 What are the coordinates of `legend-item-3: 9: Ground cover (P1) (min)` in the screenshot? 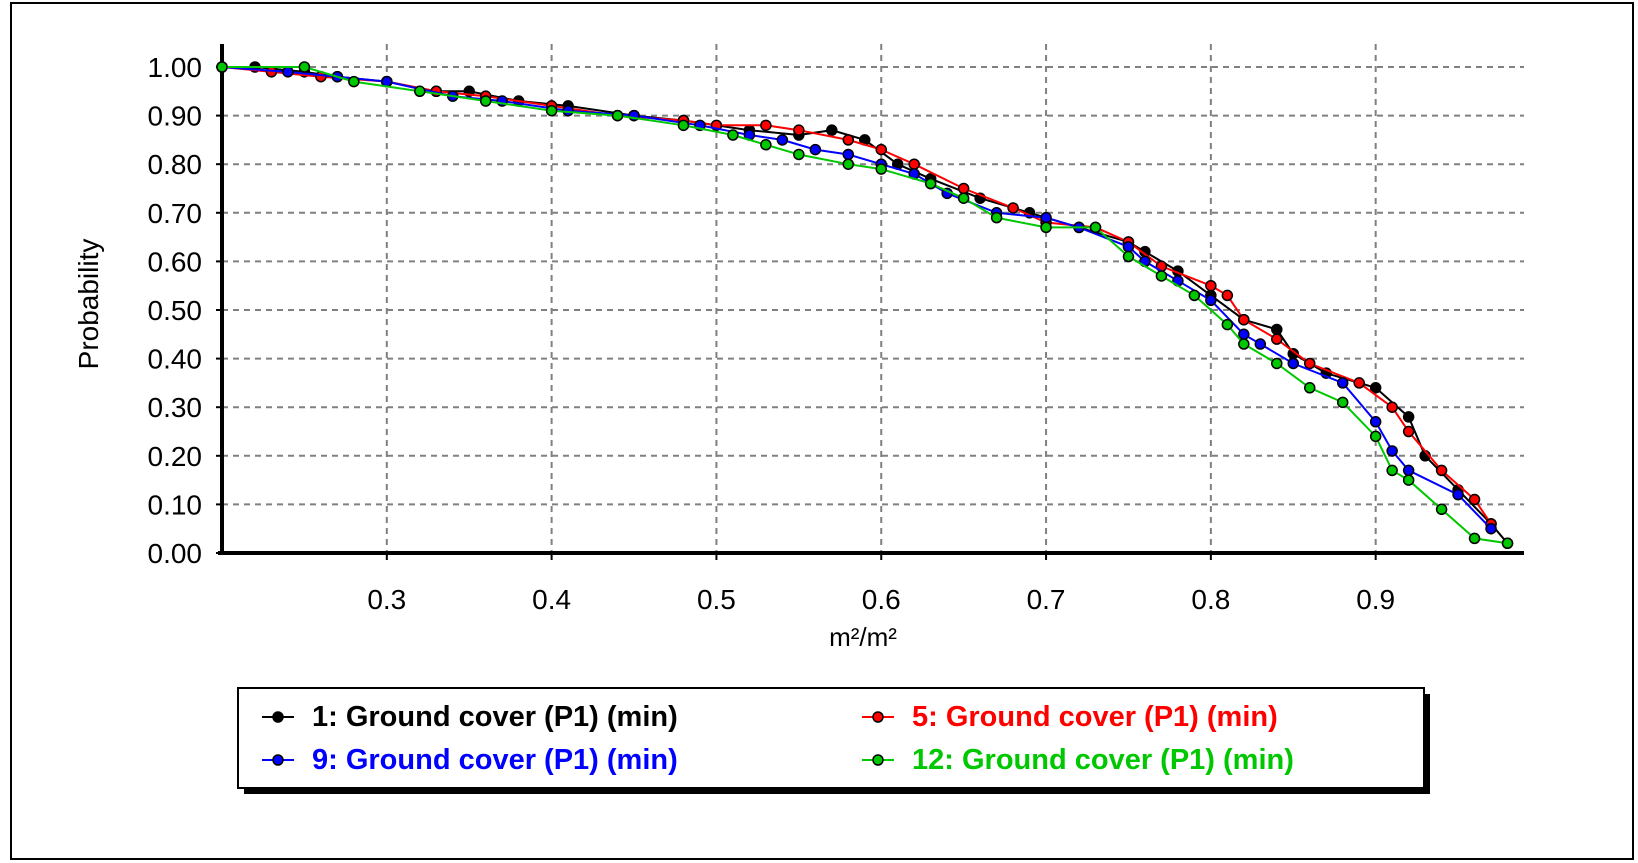 It's located at (470, 760).